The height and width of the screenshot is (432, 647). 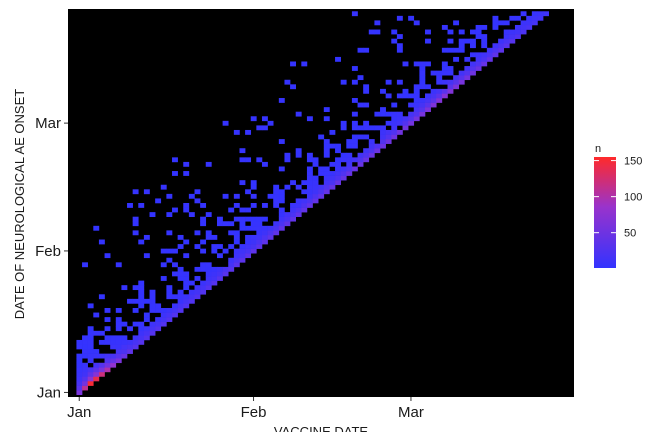 I want to click on legend-tick-label: 50, so click(x=630, y=234).